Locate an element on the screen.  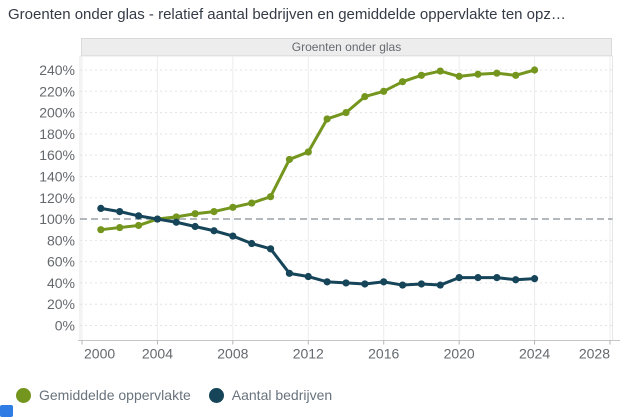
svg-text: 120% is located at coordinates (57, 198).